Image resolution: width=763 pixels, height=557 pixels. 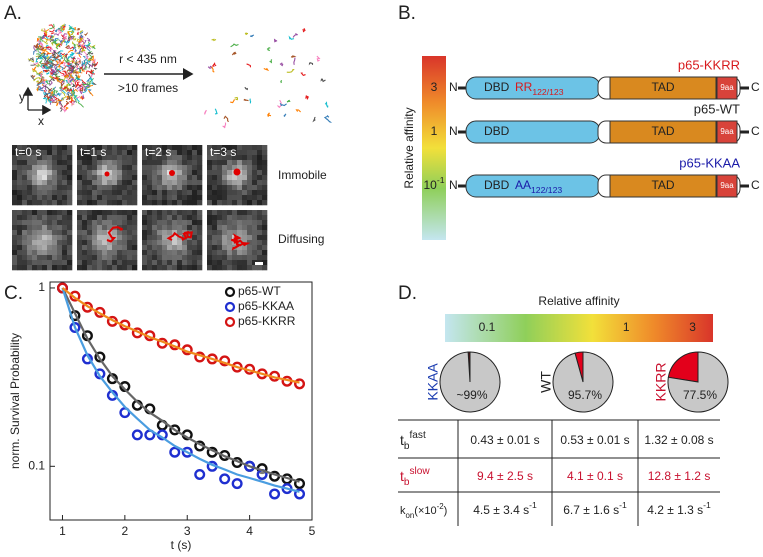 I want to click on text-part: 0.43 ± 0.01 s, so click(x=504, y=440).